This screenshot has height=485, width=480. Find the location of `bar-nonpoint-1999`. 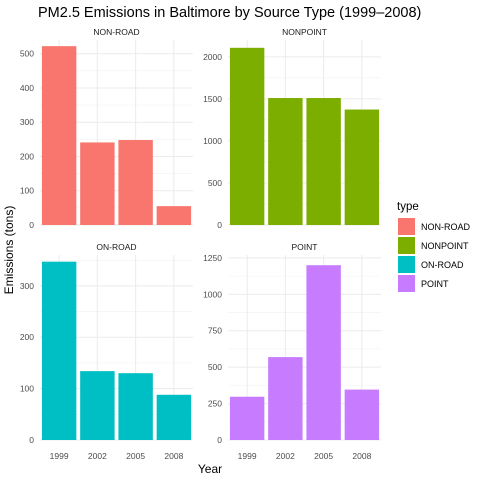

bar-nonpoint-1999 is located at coordinates (247, 136).